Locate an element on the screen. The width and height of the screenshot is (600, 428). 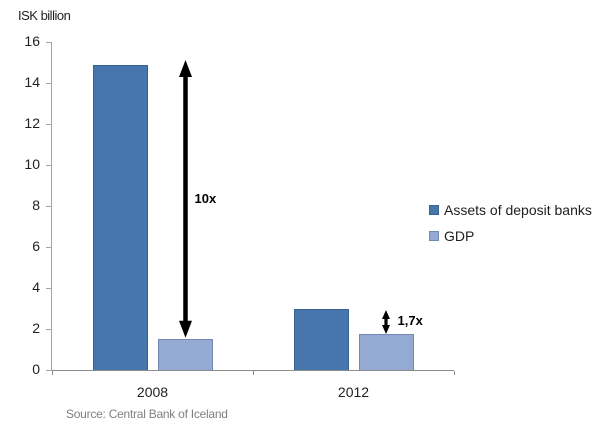
annotation-label-1,7x: 1,7x is located at coordinates (410, 321).